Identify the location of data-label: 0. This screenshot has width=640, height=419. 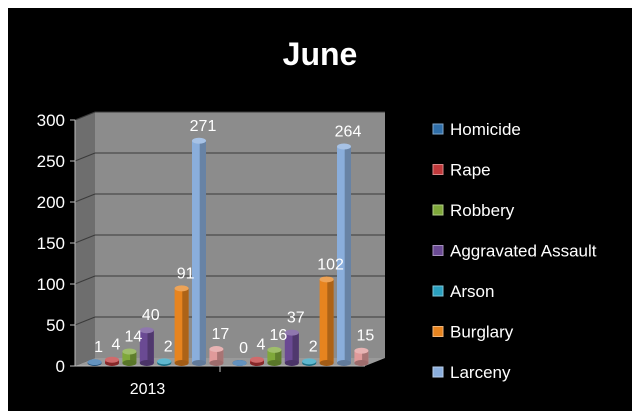
(243, 348).